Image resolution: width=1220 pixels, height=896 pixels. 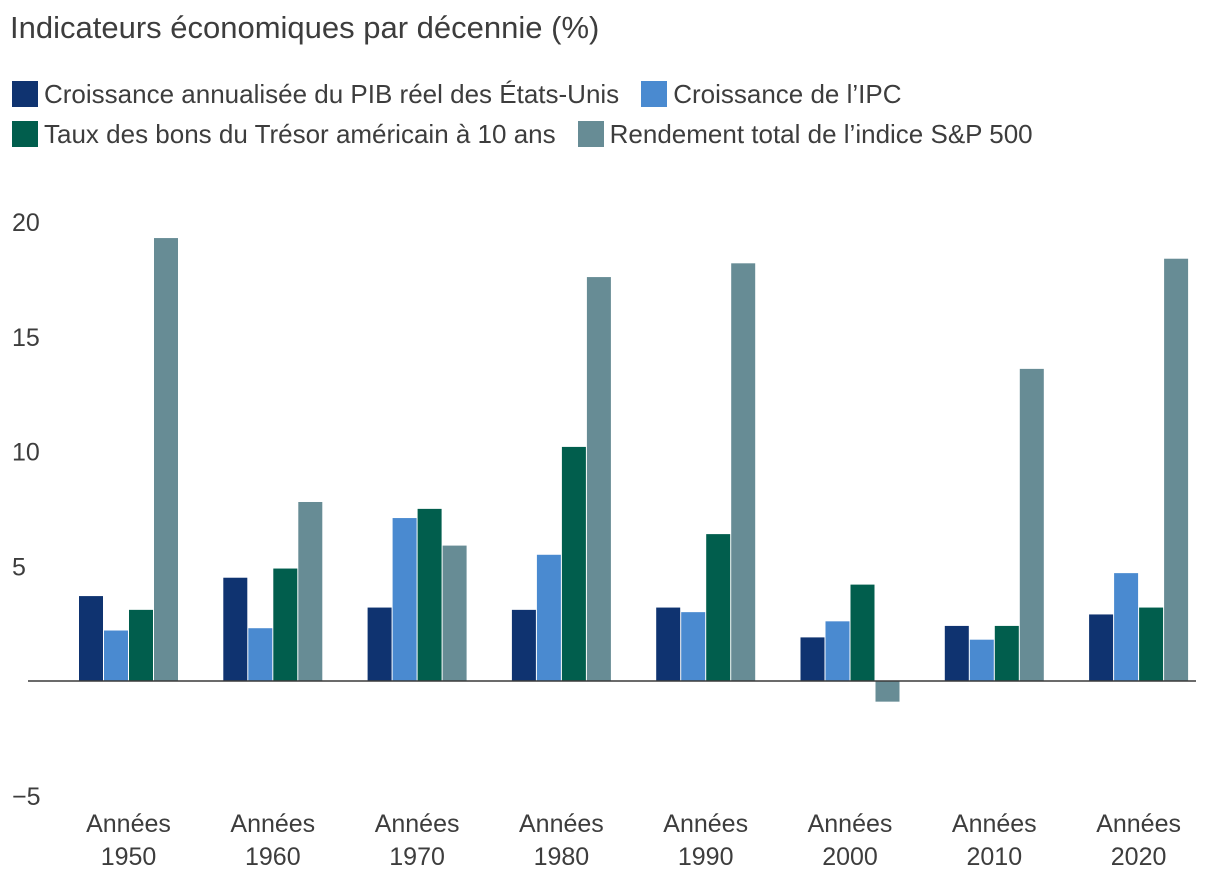 I want to click on legend-swatch-gdp, so click(x=25, y=94).